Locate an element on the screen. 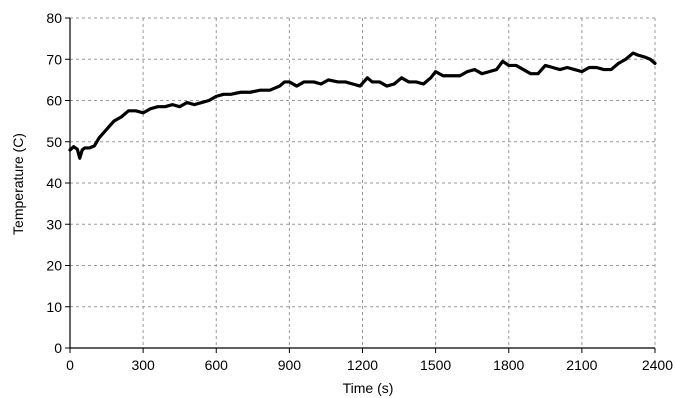 Image resolution: width=675 pixels, height=398 pixels. x-tick-label: 0 is located at coordinates (70, 365).